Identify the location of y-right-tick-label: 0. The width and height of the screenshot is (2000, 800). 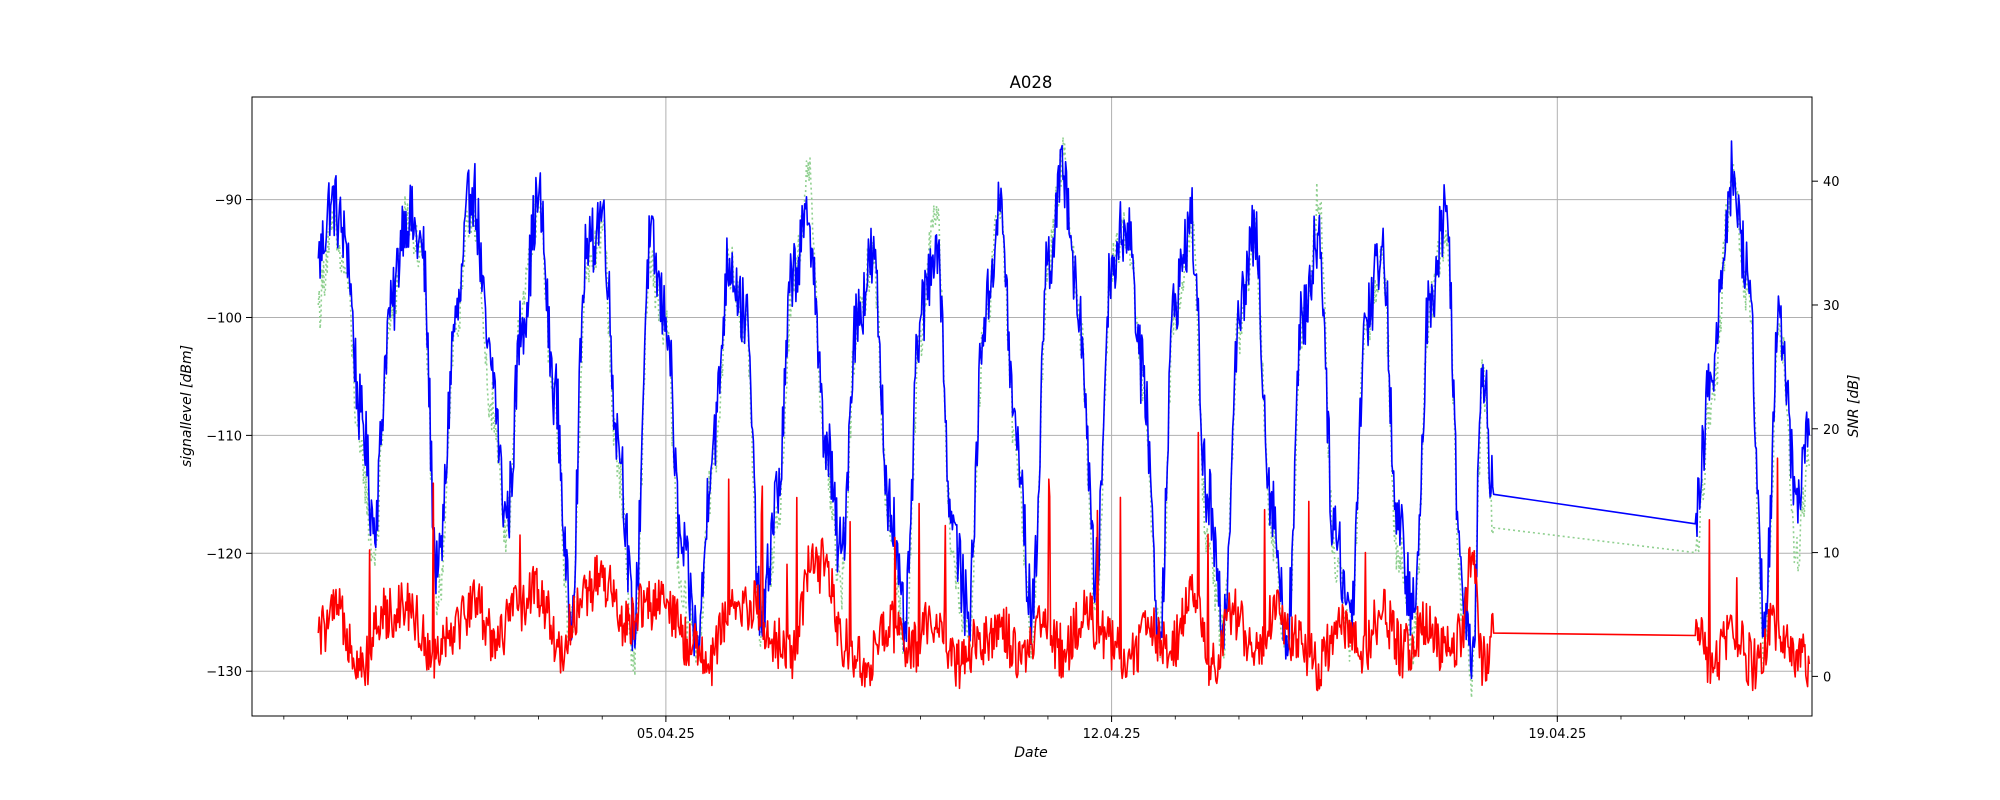
(1827, 677).